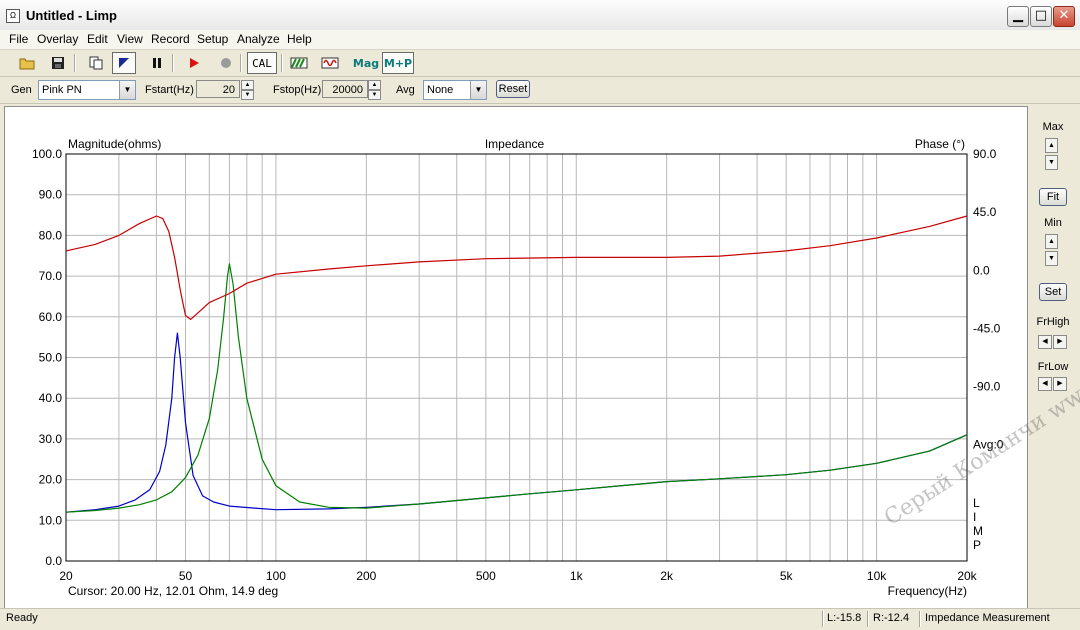  I want to click on y-tick-label: 0.0, so click(53, 561).